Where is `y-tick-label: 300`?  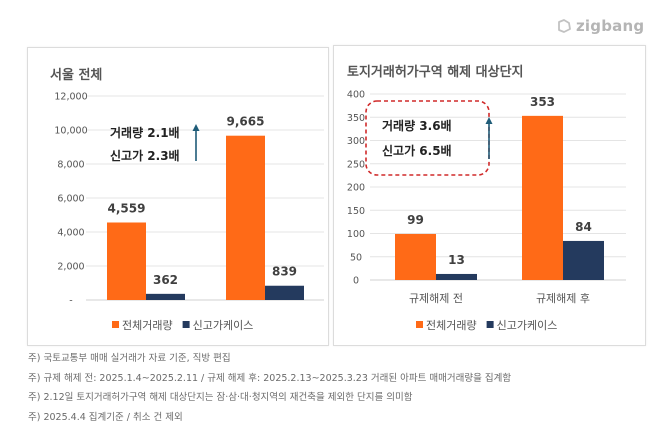
y-tick-label: 300 is located at coordinates (356, 141).